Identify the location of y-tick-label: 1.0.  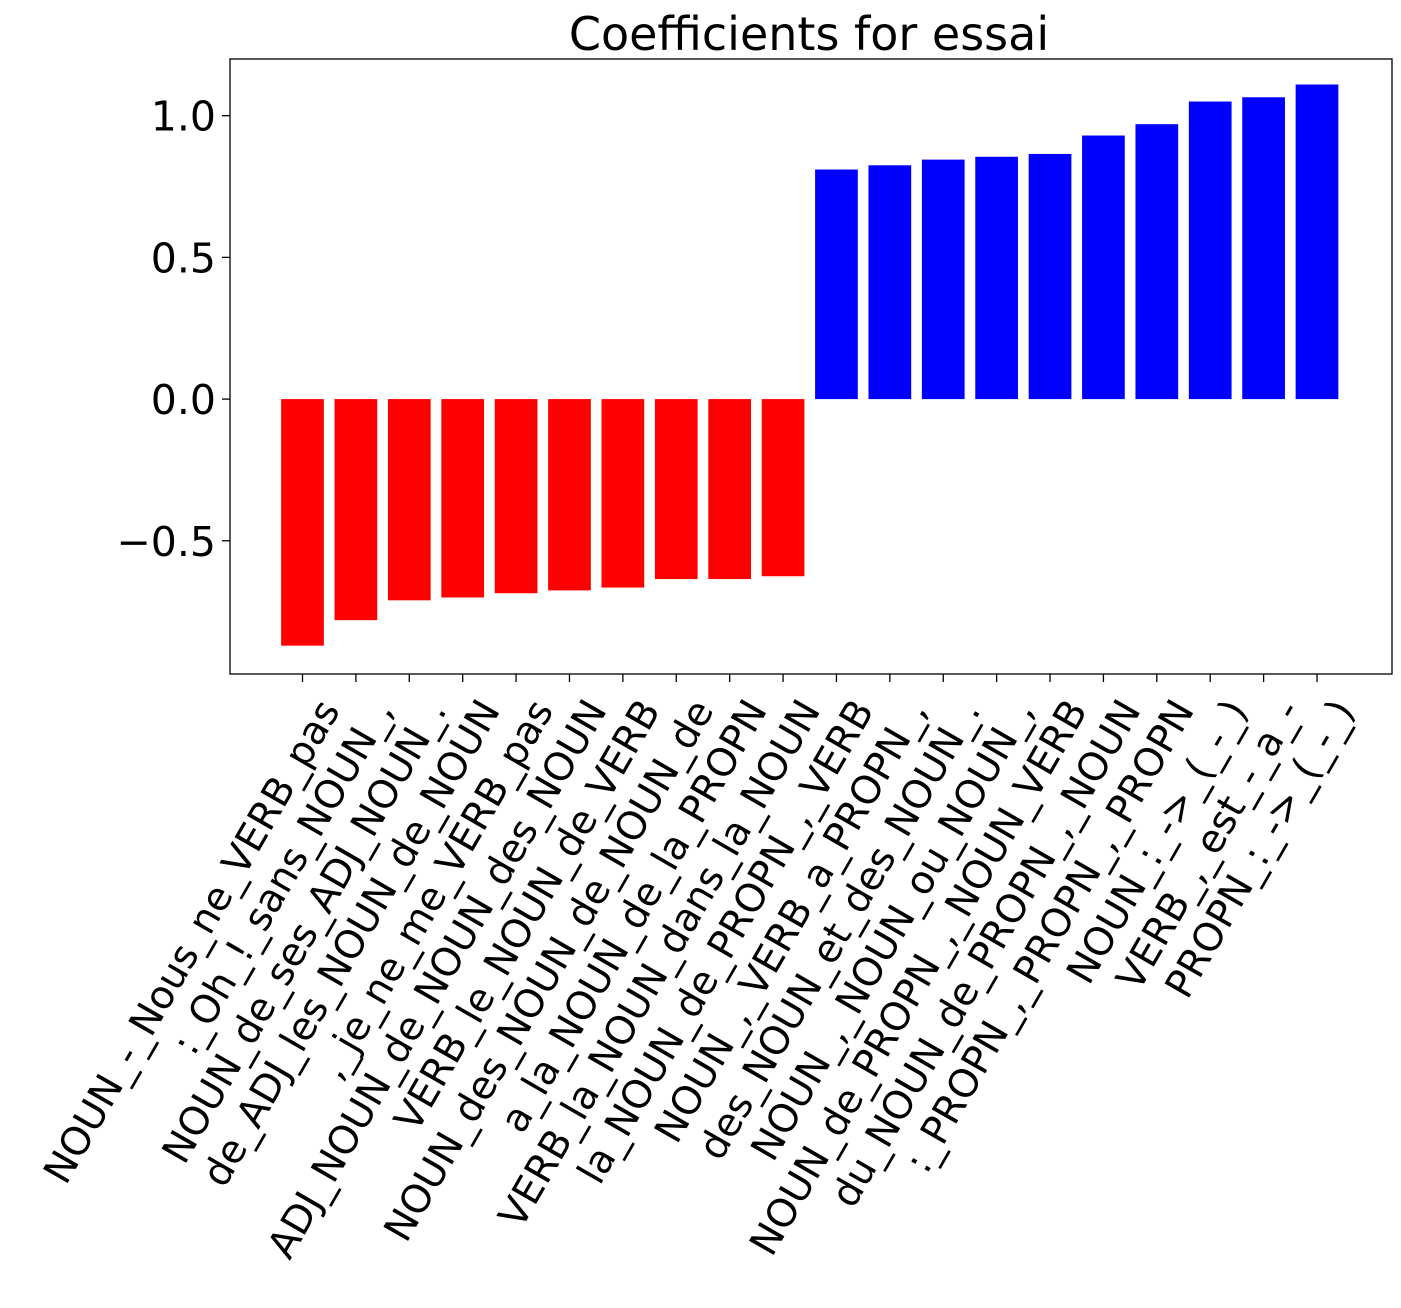
(183, 117).